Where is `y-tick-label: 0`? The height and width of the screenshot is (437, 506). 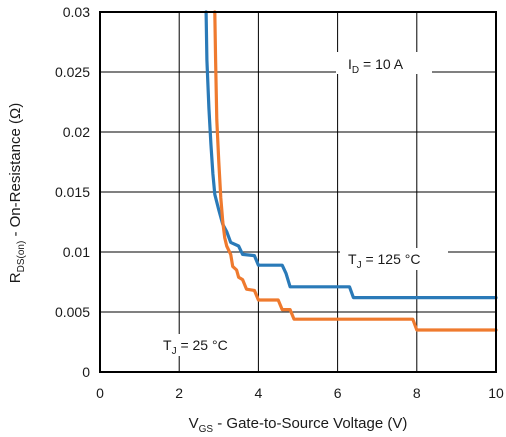 y-tick-label: 0 is located at coordinates (86, 372).